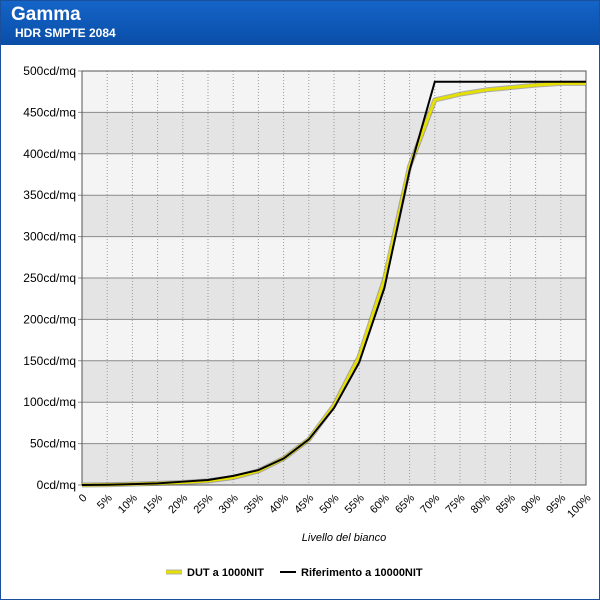 The height and width of the screenshot is (600, 600). Describe the element at coordinates (229, 504) in the screenshot. I see `x-tick-label: 30%` at that location.